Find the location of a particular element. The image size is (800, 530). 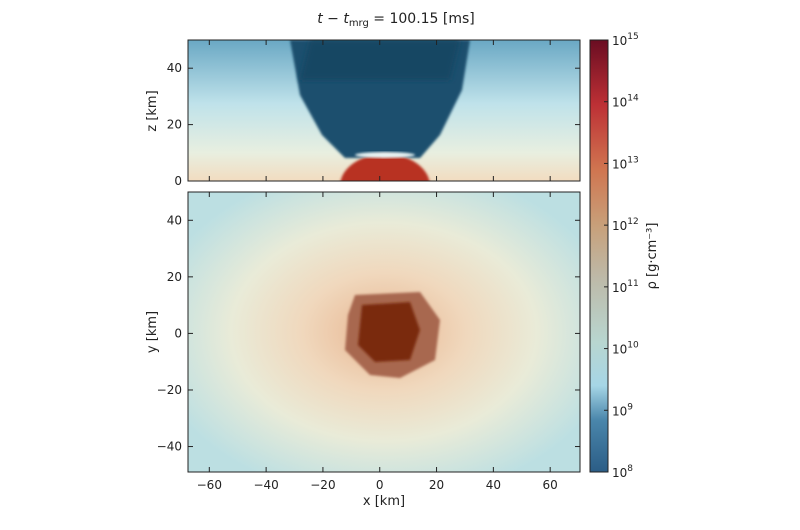

colorbar-tick-label: 10¹¹ is located at coordinates (625, 287).